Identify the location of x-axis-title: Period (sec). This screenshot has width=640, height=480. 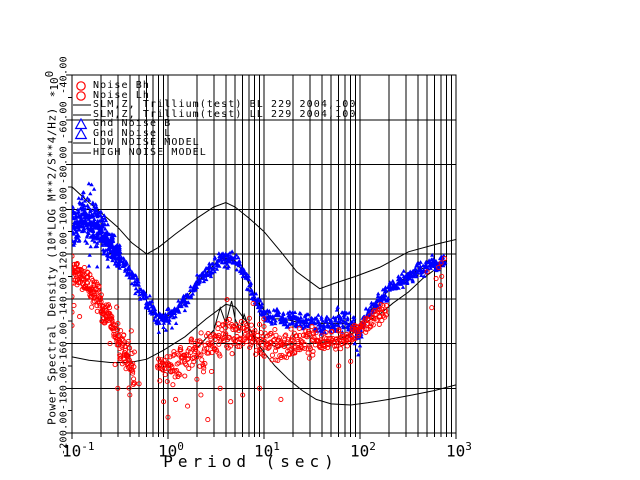
(251, 461).